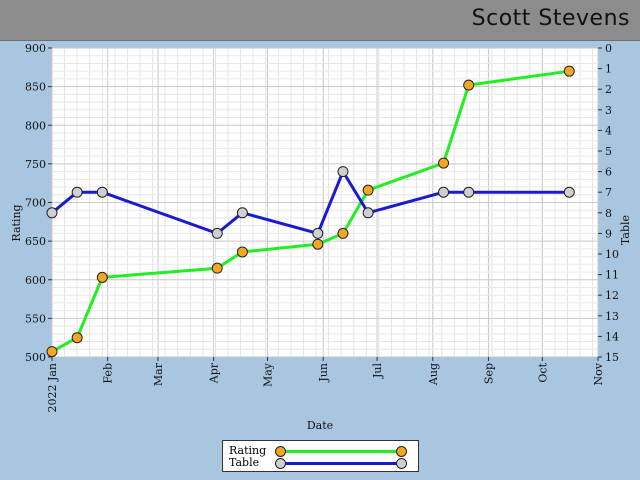  I want to click on x-tick-label: Nov, so click(598, 373).